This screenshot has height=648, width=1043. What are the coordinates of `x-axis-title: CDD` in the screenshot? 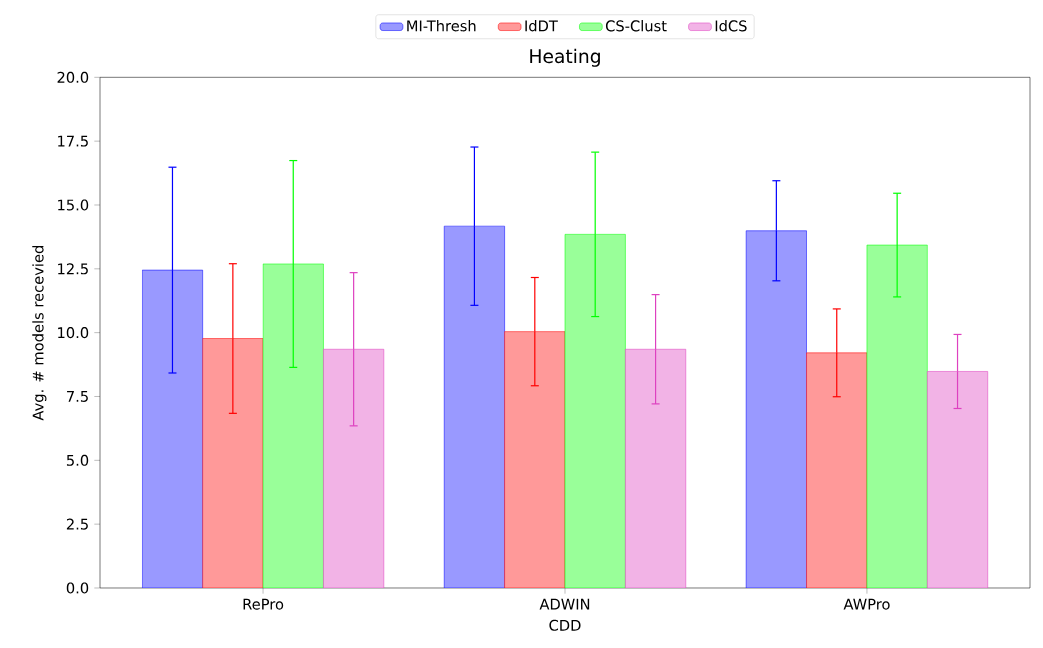 It's located at (565, 625).